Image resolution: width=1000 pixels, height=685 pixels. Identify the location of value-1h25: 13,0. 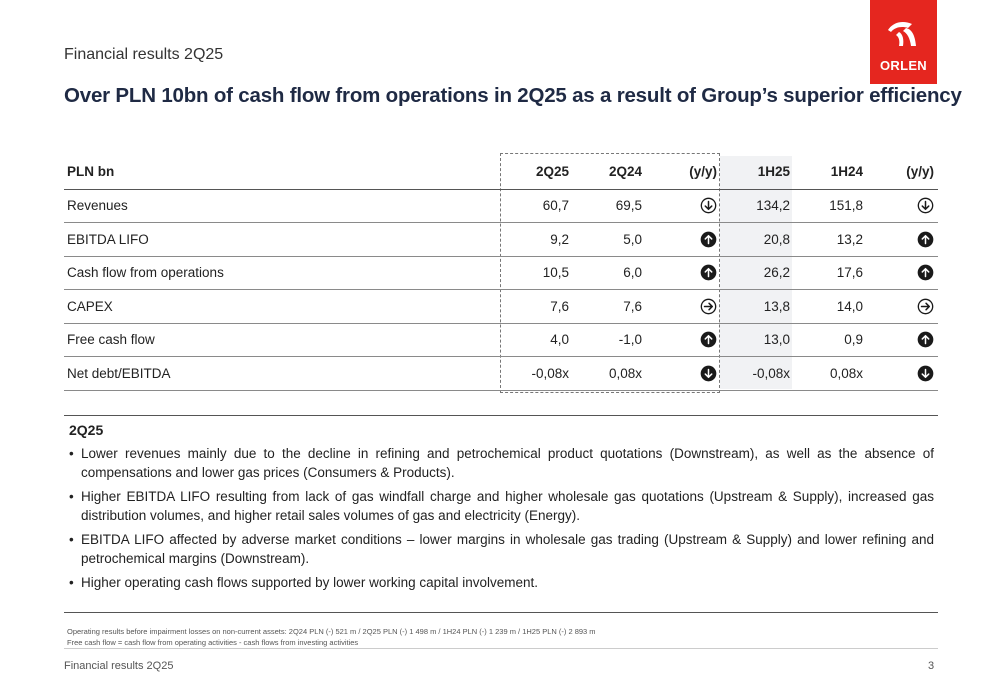
(757, 340).